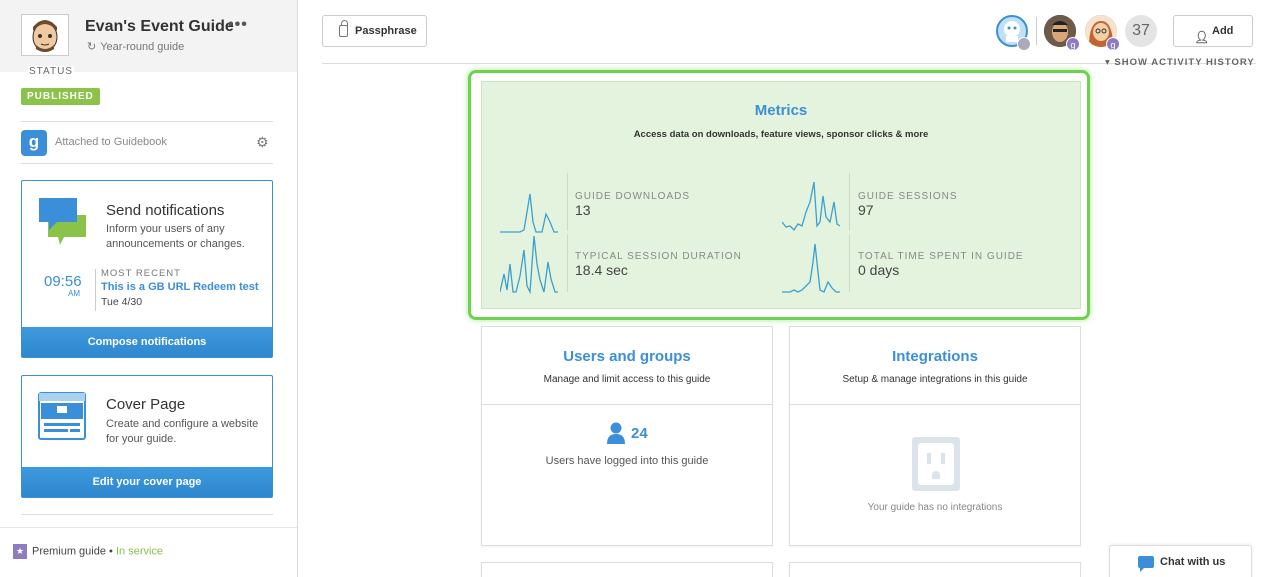  Describe the element at coordinates (627, 379) in the screenshot. I see `users-groups-subtitle: Manage and limit access to this guide` at that location.